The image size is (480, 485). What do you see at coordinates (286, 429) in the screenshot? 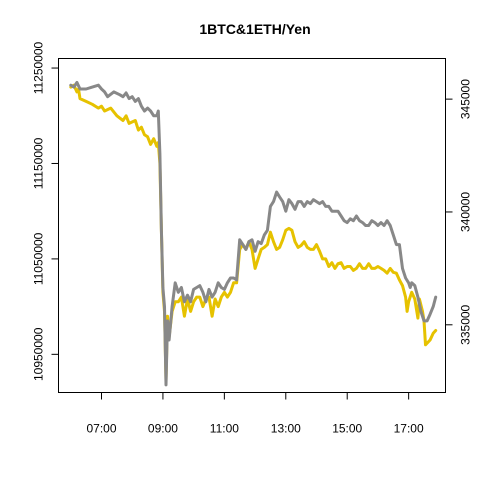
I see `x-tick-label: 13:00` at bounding box center [286, 429].